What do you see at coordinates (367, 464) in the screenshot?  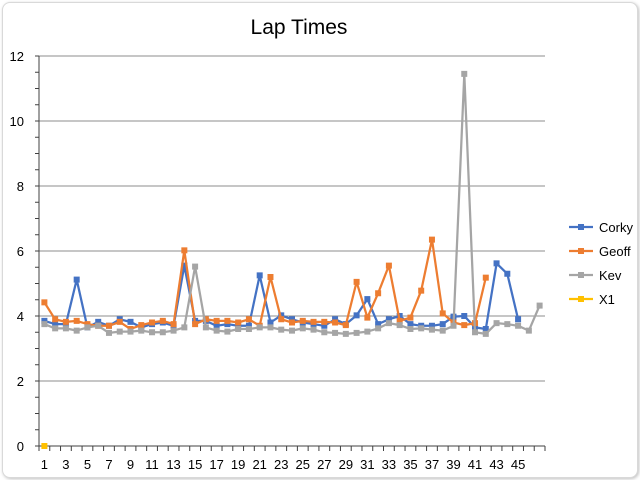 I see `x-tick-label: 31` at bounding box center [367, 464].